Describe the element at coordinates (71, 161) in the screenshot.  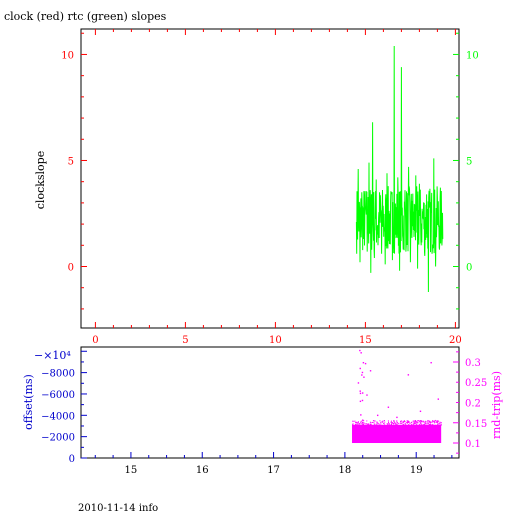
I see `slope-y-tick-label-left: 5` at that location.